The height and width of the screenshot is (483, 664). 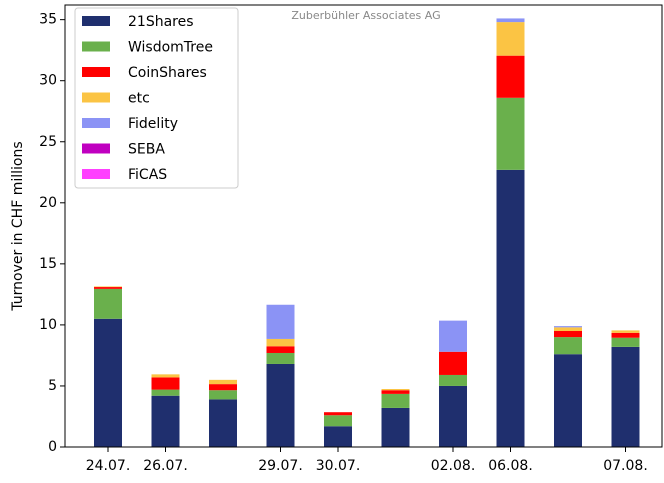 I want to click on x-tick-label: 24.07., so click(x=108, y=466).